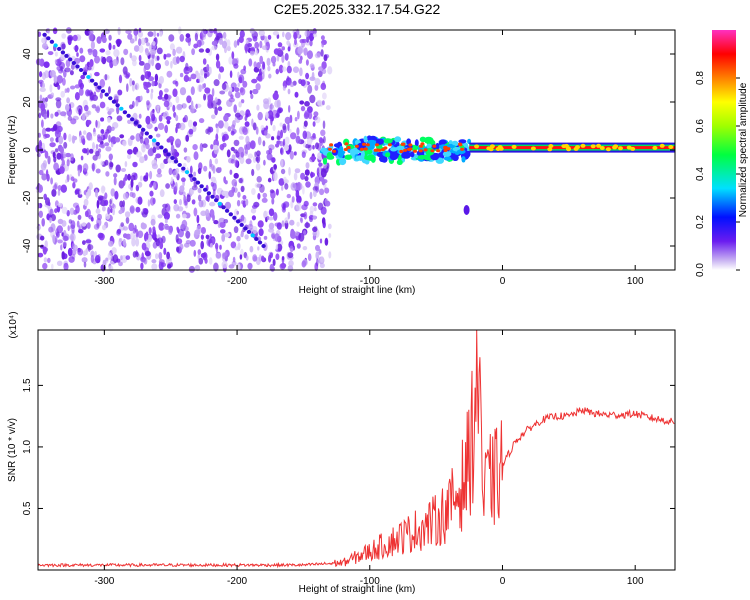 This screenshot has width=750, height=600. What do you see at coordinates (357, 9) in the screenshot?
I see `figure-title: C2E5.2025.332.17.54.G22` at bounding box center [357, 9].